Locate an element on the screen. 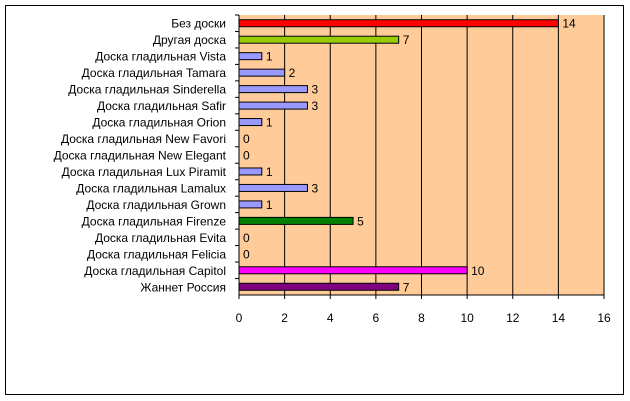  data-label: 5 is located at coordinates (360, 221).